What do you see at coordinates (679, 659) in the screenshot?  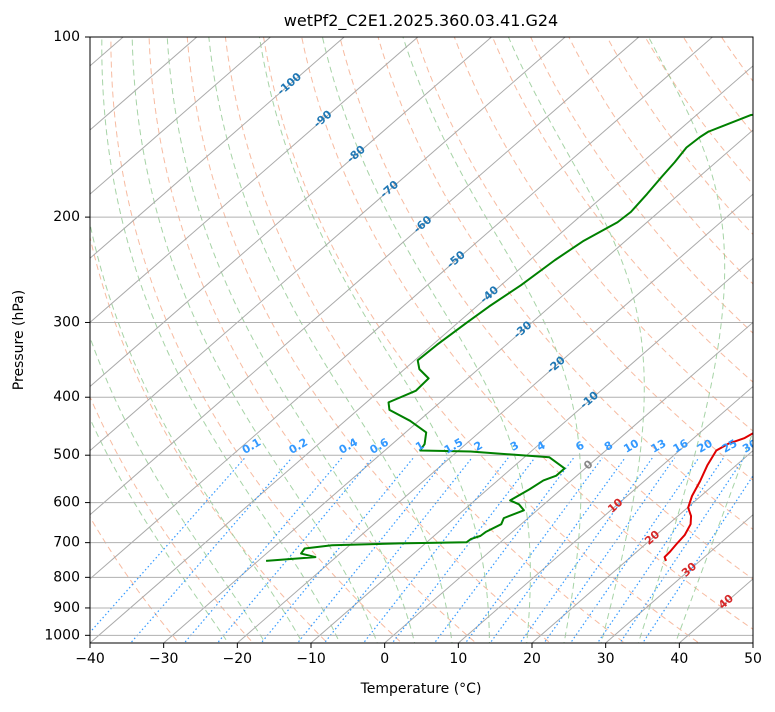 I see `x-tick-label: 40` at bounding box center [679, 659].